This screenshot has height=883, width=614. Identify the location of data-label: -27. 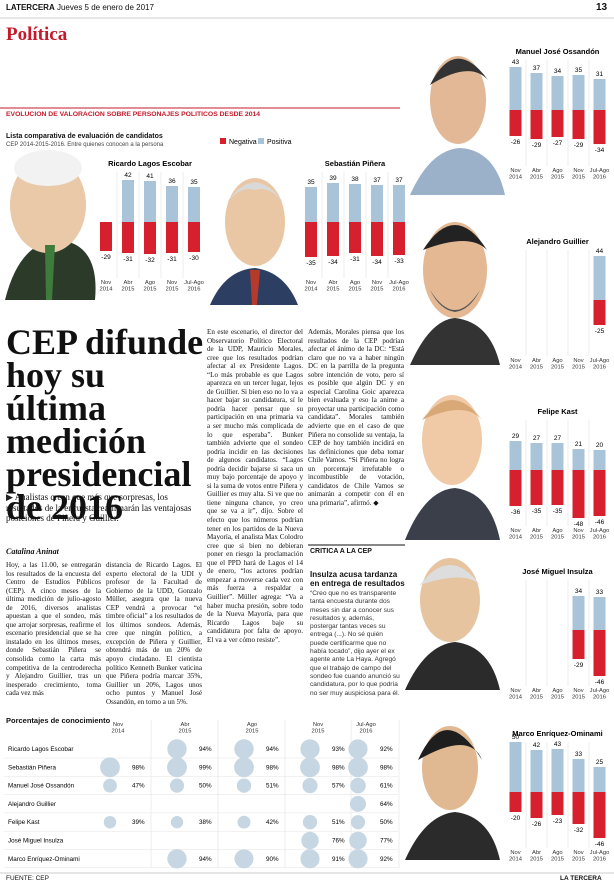
(558, 143).